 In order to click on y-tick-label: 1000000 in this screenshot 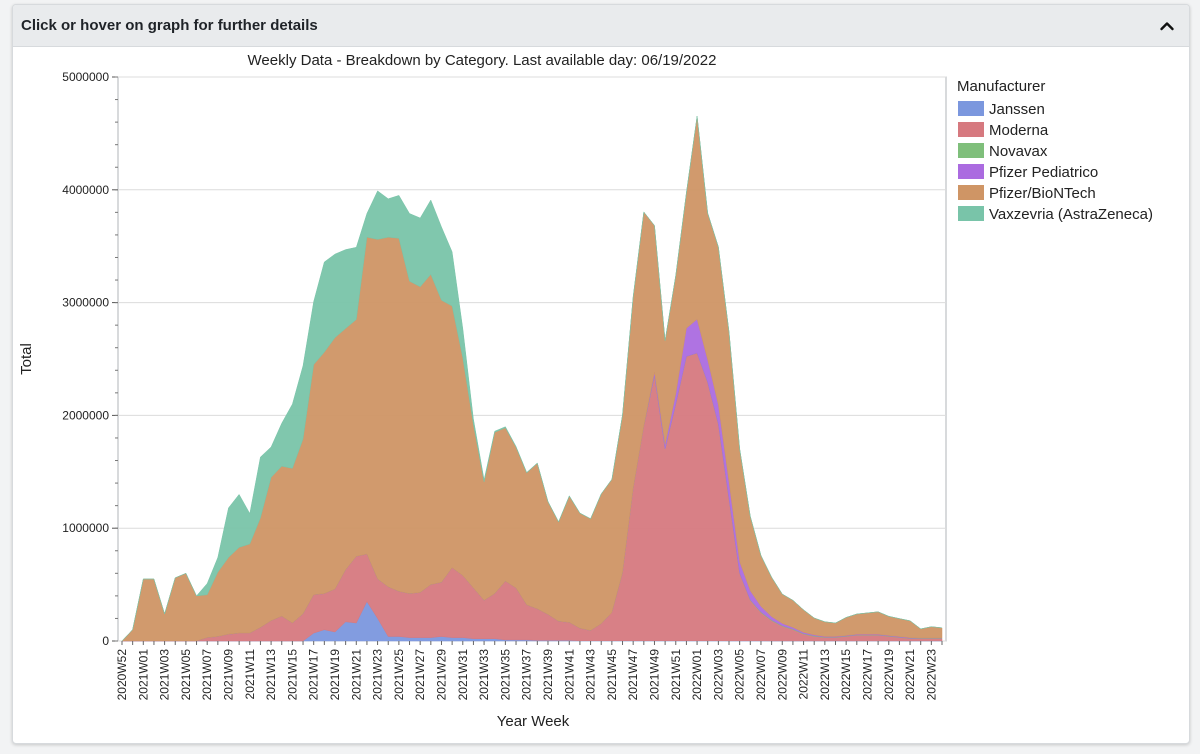, I will do `click(85, 528)`.